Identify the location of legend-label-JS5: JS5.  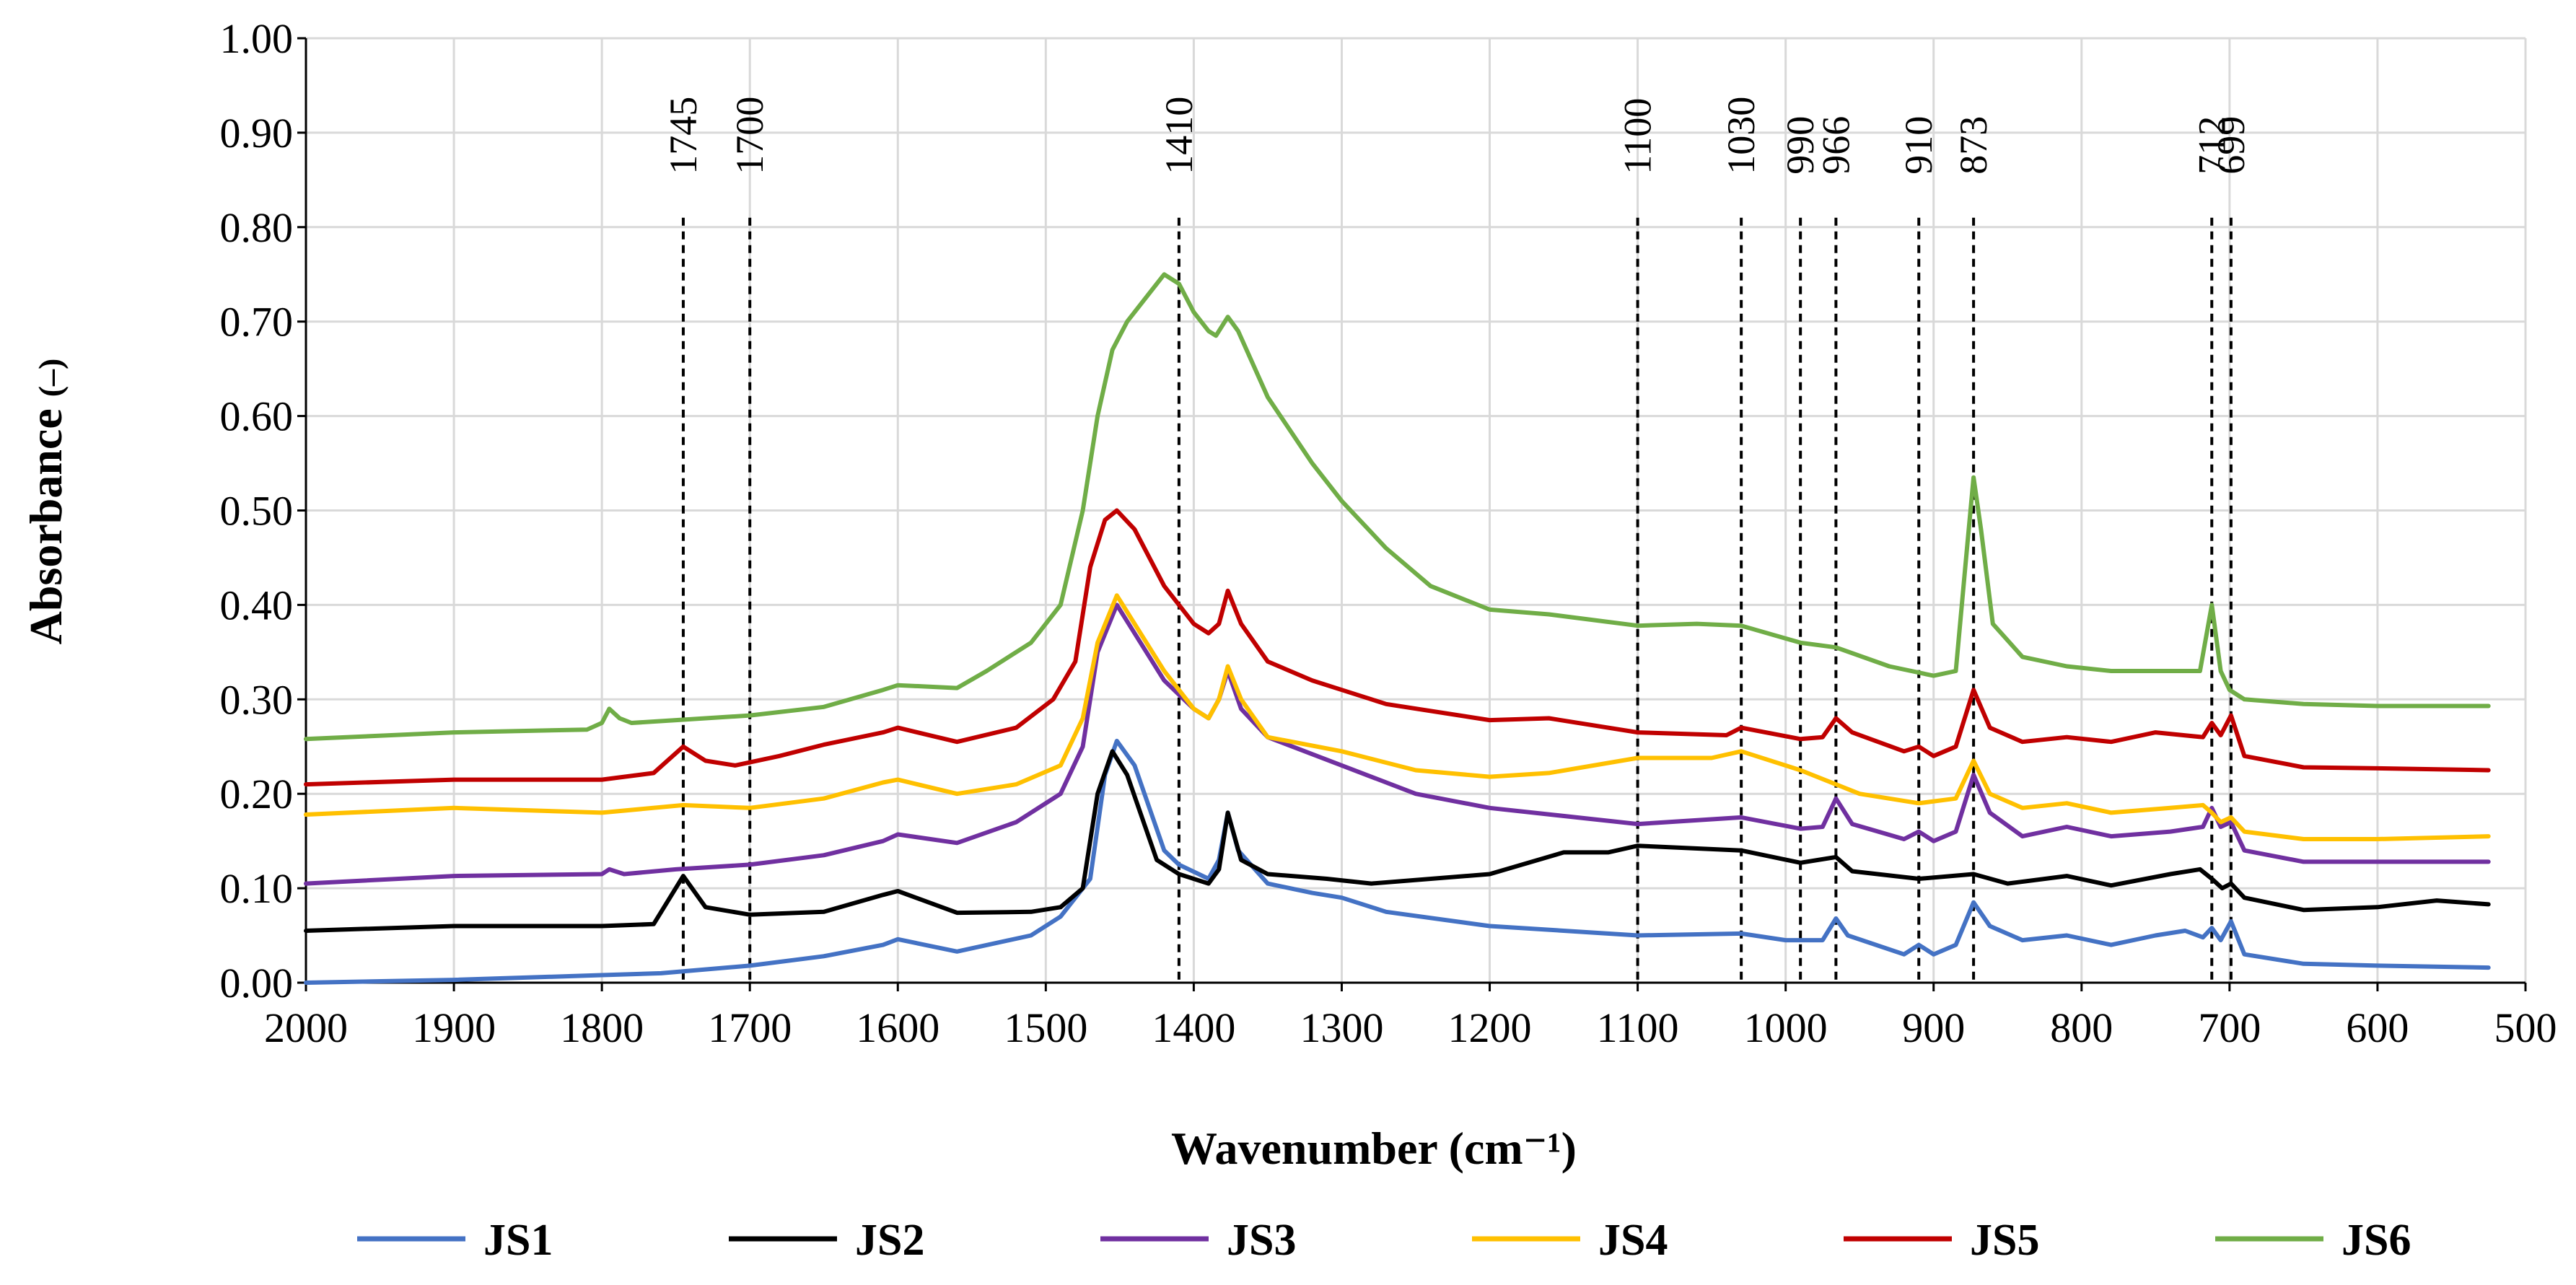
(2004, 1240).